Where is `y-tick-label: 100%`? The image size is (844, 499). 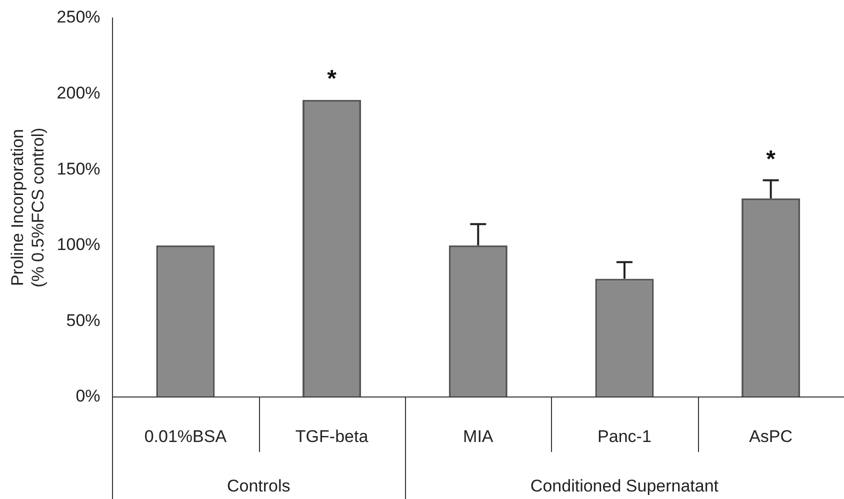 y-tick-label: 100% is located at coordinates (78, 244).